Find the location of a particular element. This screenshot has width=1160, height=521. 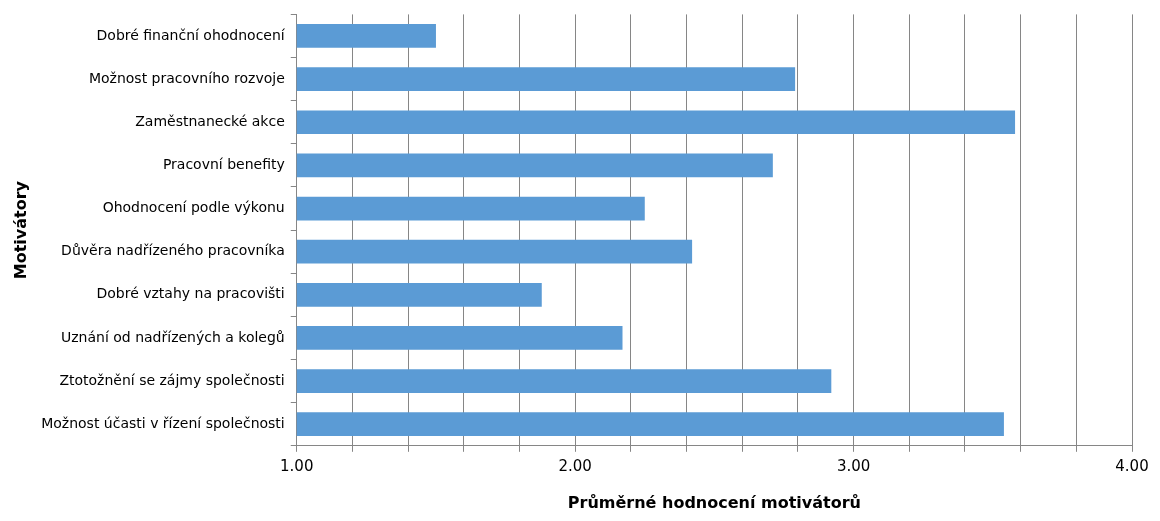

y-tick-label: Uznání od nadřízených a kolegů is located at coordinates (172, 336).